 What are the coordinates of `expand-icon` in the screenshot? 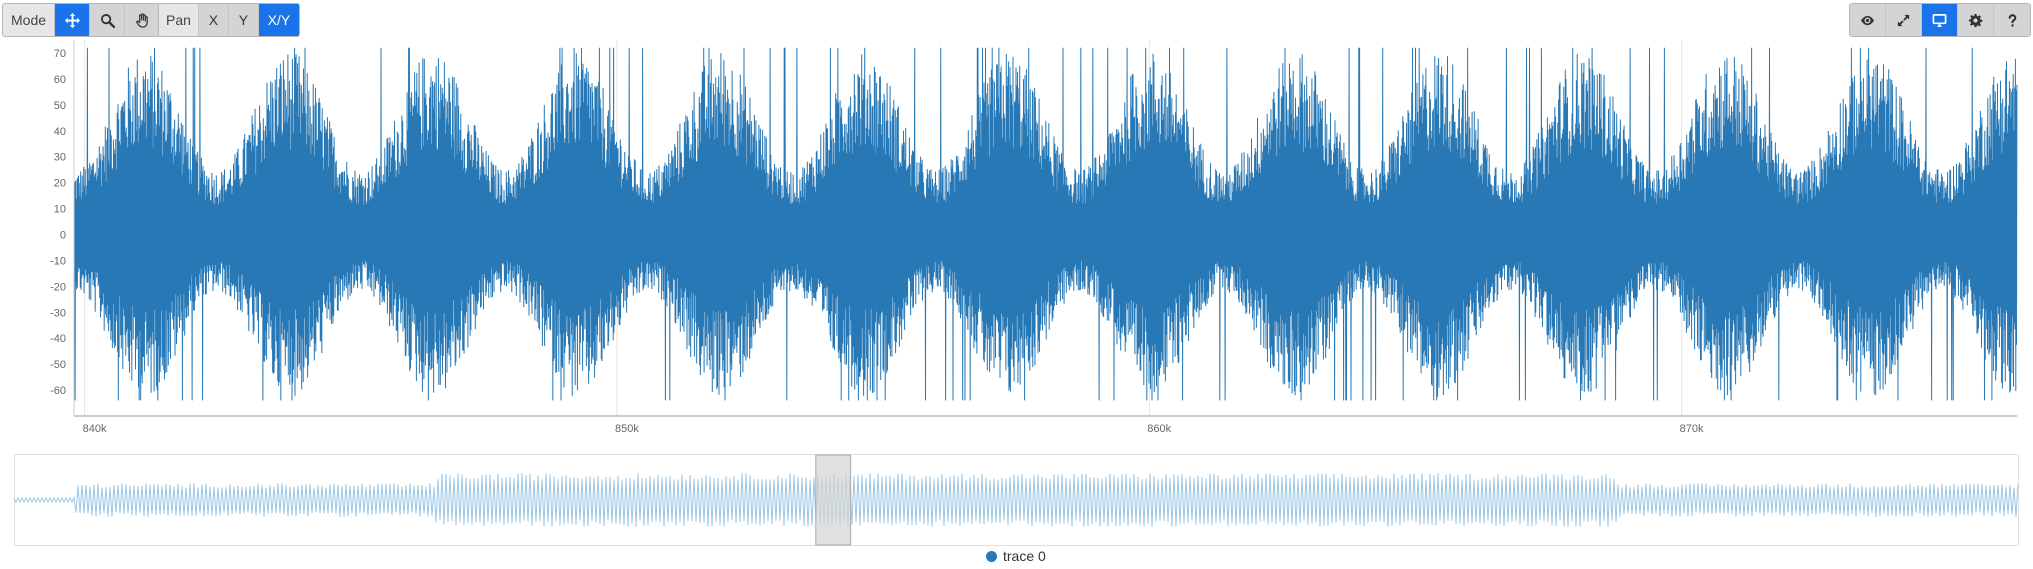 It's located at (1903, 20).